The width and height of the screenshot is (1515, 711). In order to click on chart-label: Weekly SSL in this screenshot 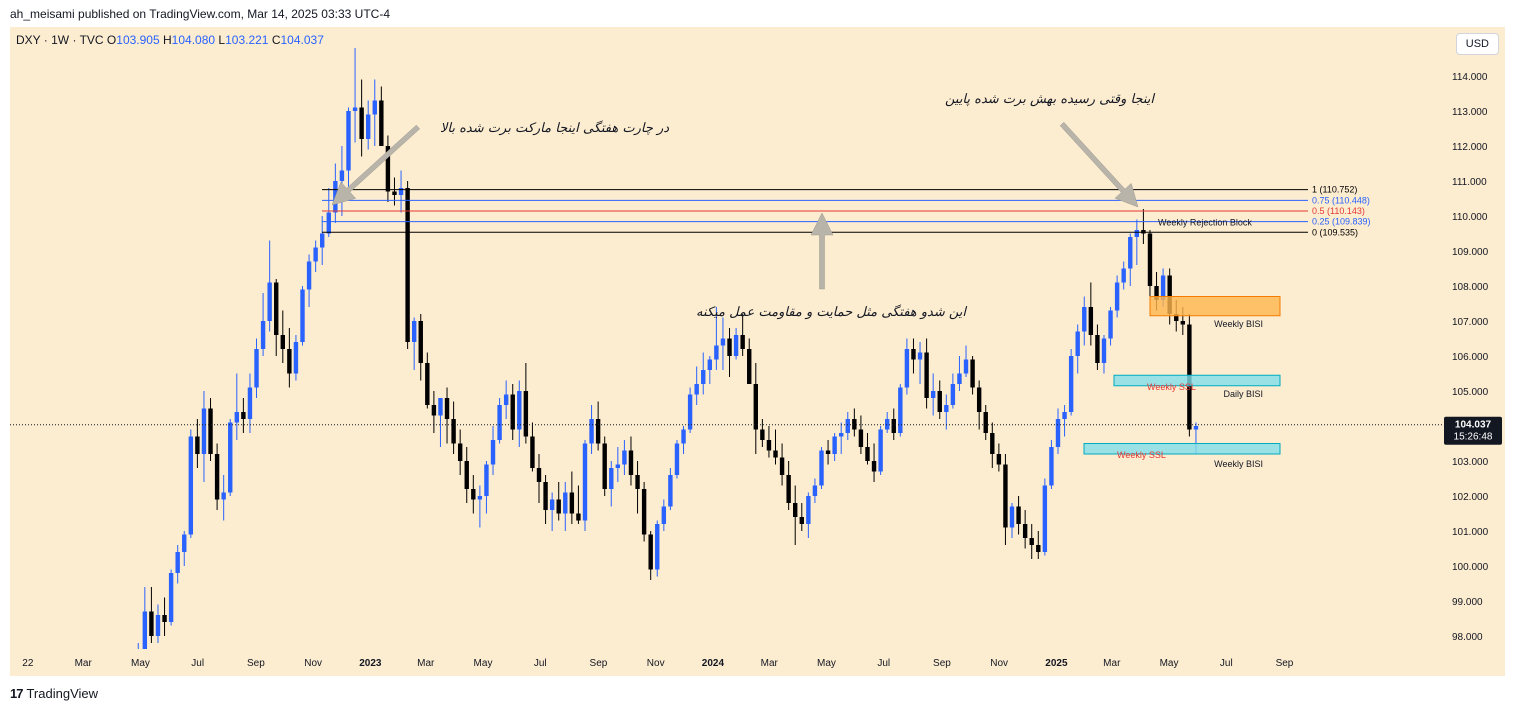, I will do `click(1171, 387)`.